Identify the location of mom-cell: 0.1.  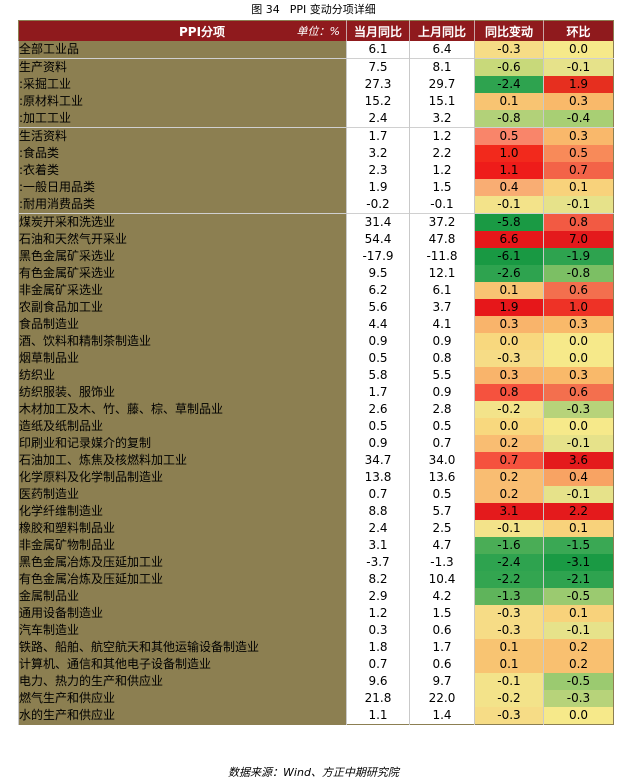
(578, 528).